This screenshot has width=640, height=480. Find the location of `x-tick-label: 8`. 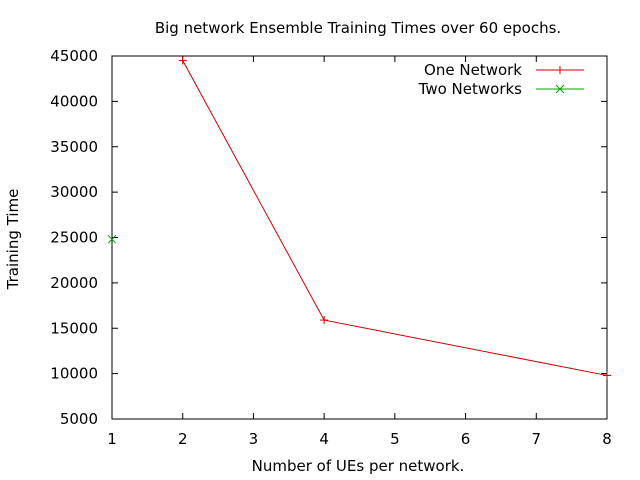

x-tick-label: 8 is located at coordinates (607, 439).